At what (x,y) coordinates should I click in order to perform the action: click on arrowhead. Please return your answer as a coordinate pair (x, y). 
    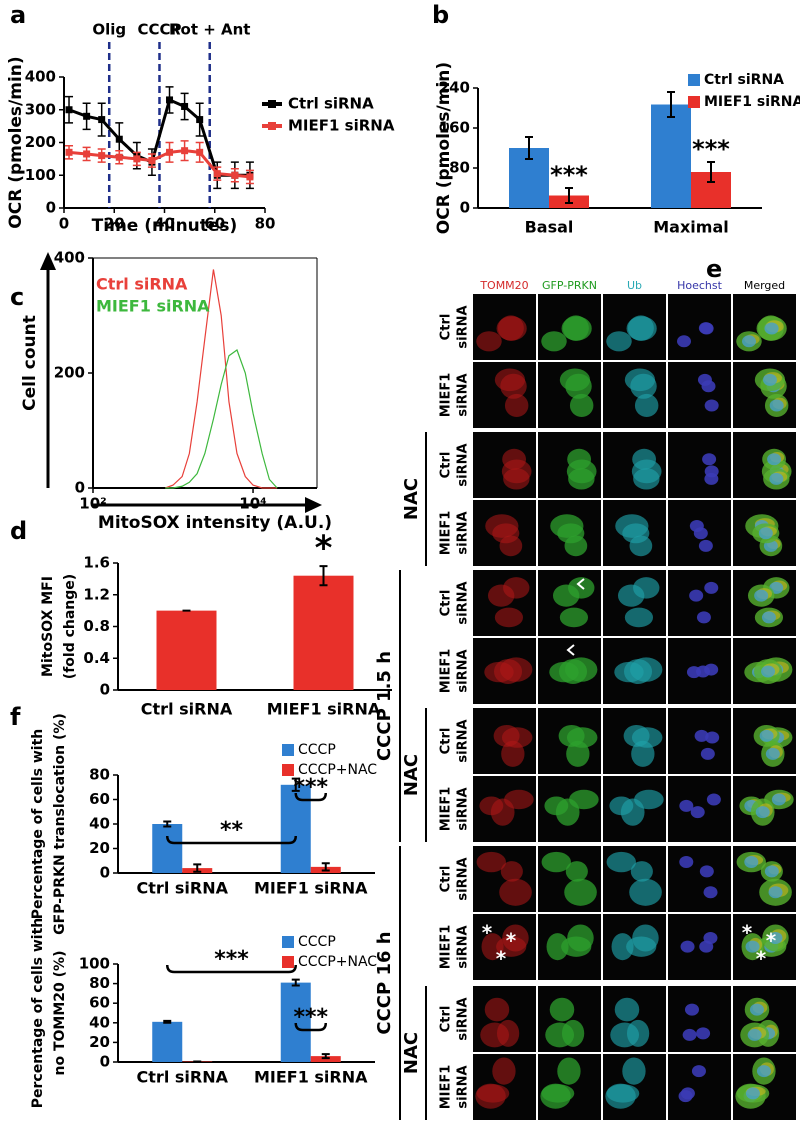
    Looking at the image, I should click on (570, 650).